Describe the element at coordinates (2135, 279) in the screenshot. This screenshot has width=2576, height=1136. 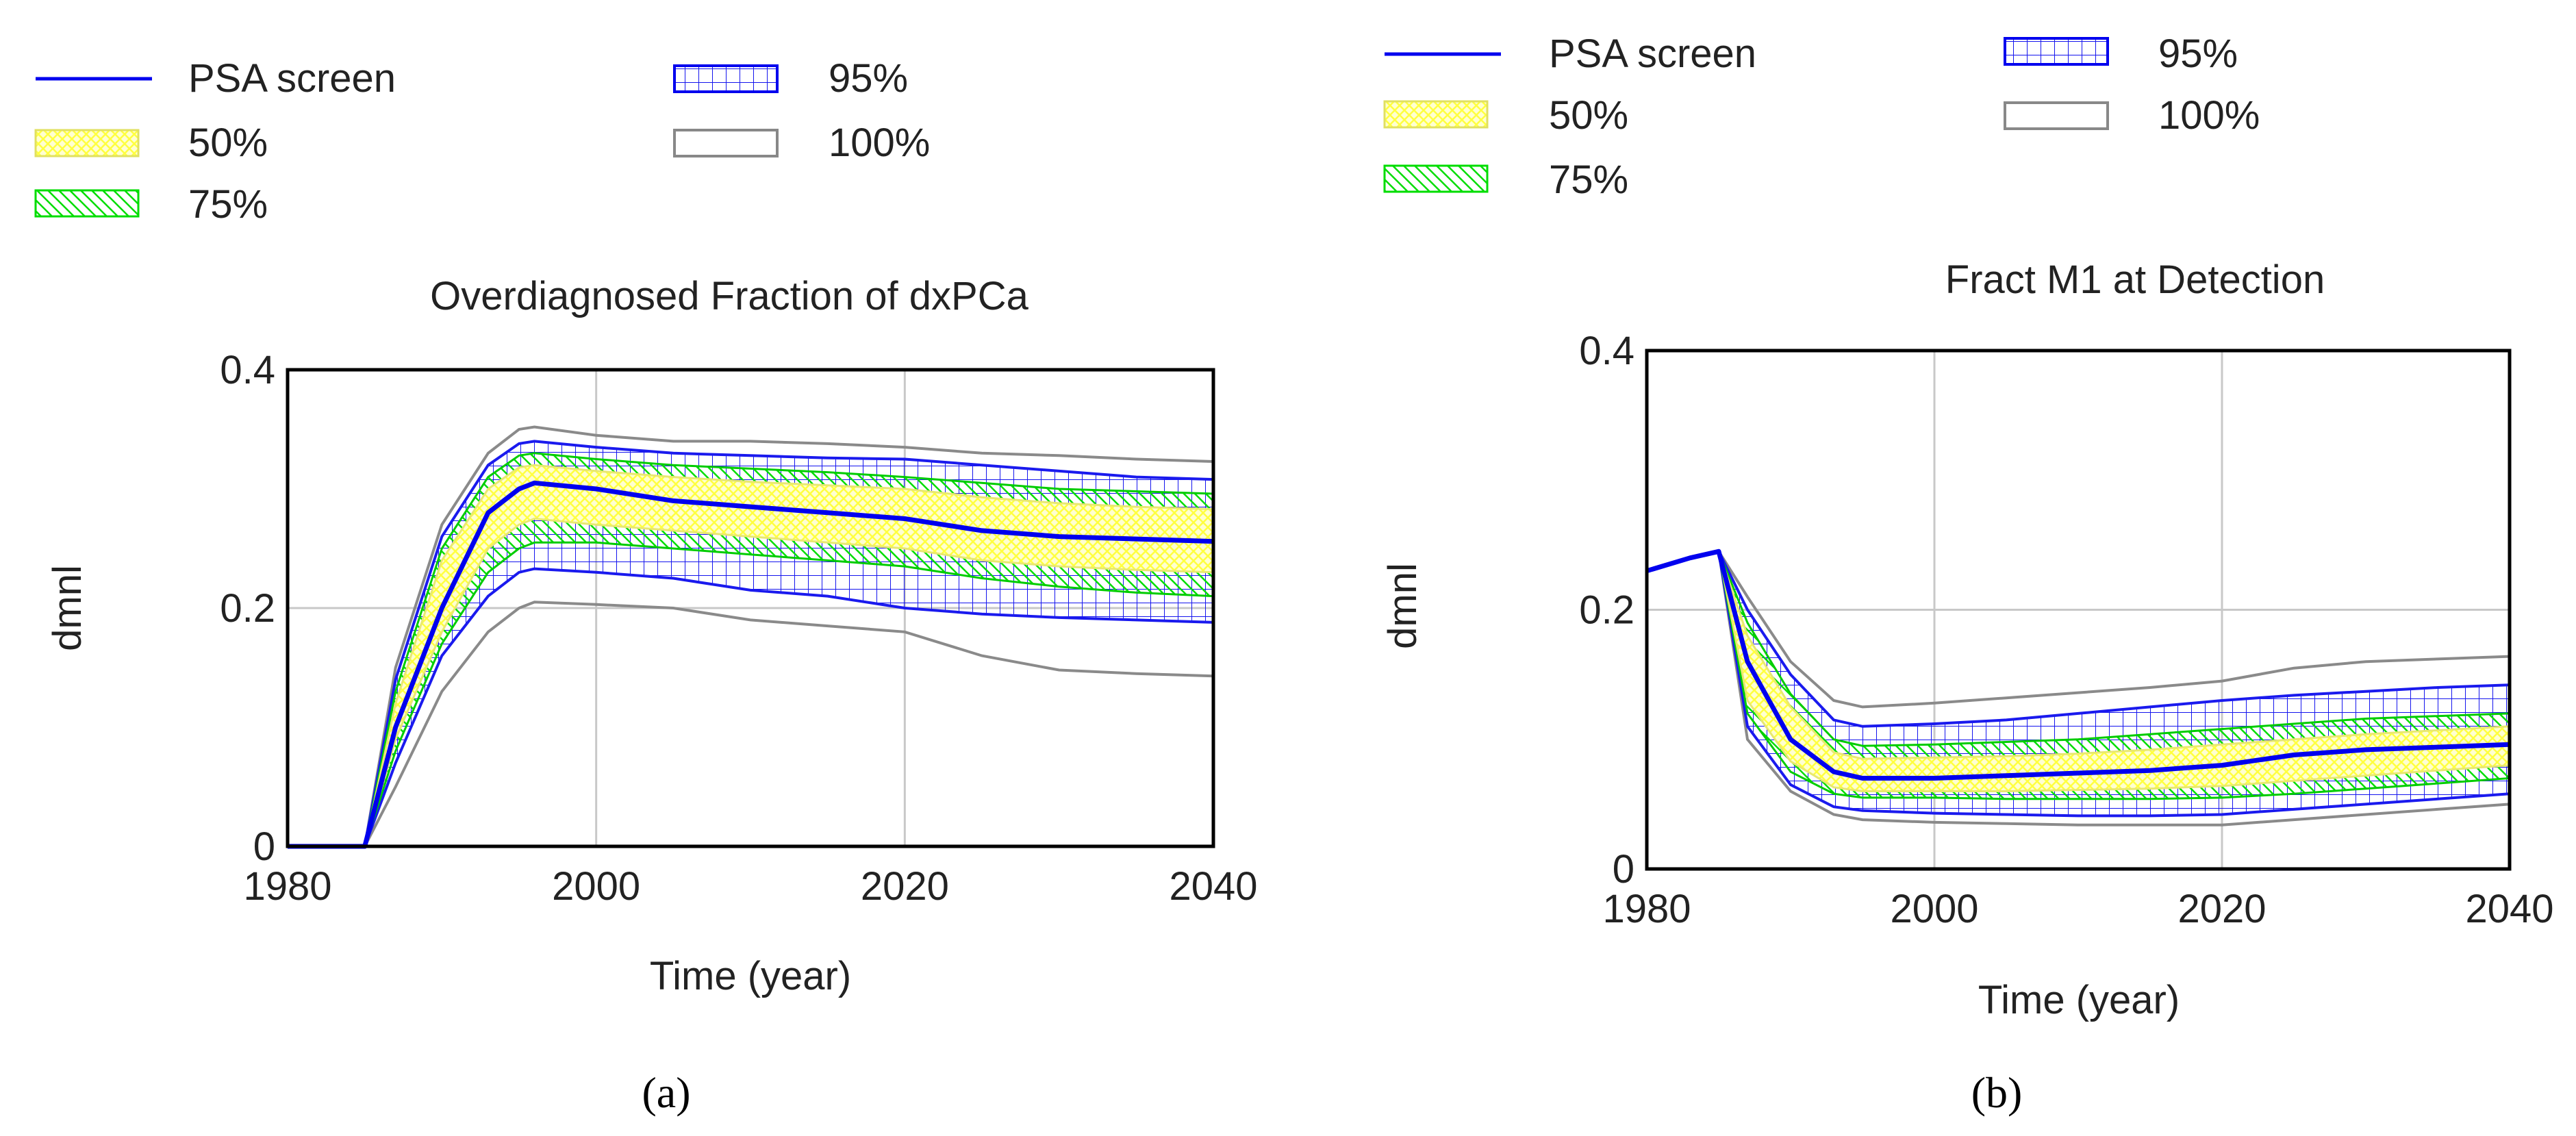
I see `chart-title: Fract M1 at Detection` at that location.